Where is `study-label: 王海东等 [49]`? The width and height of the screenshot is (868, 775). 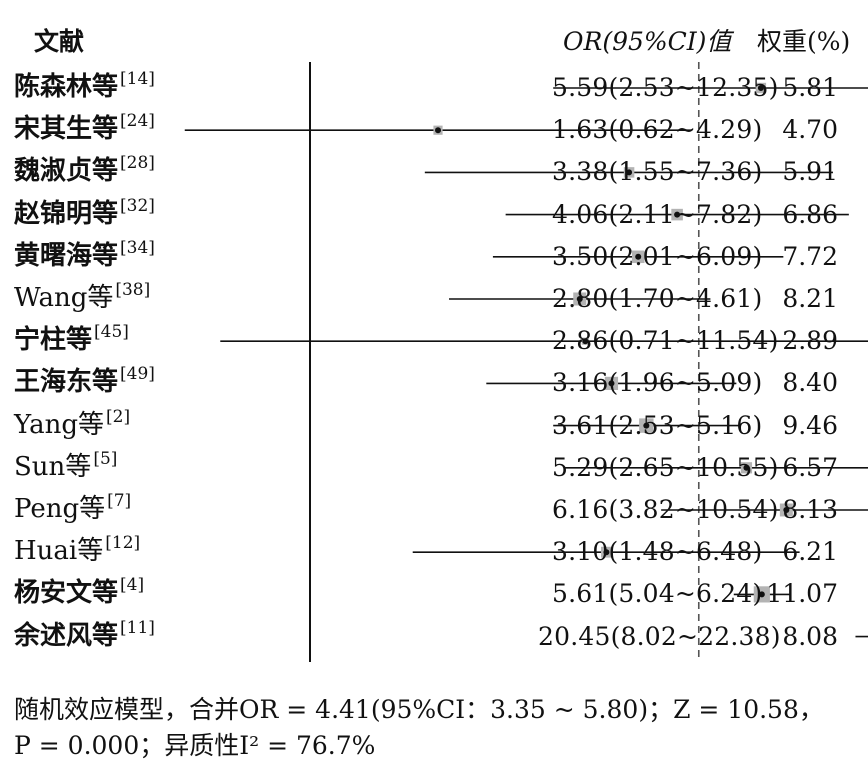
study-label: 王海东等 [49] is located at coordinates (84, 382).